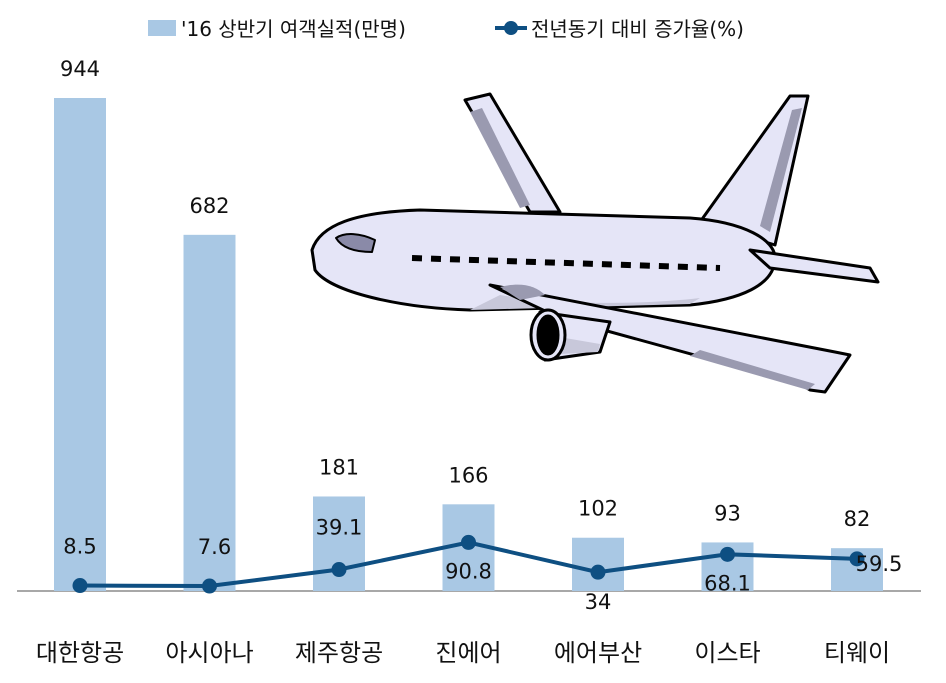 Image resolution: width=946 pixels, height=683 pixels. What do you see at coordinates (511, 28) in the screenshot?
I see `legend-line-marker` at bounding box center [511, 28].